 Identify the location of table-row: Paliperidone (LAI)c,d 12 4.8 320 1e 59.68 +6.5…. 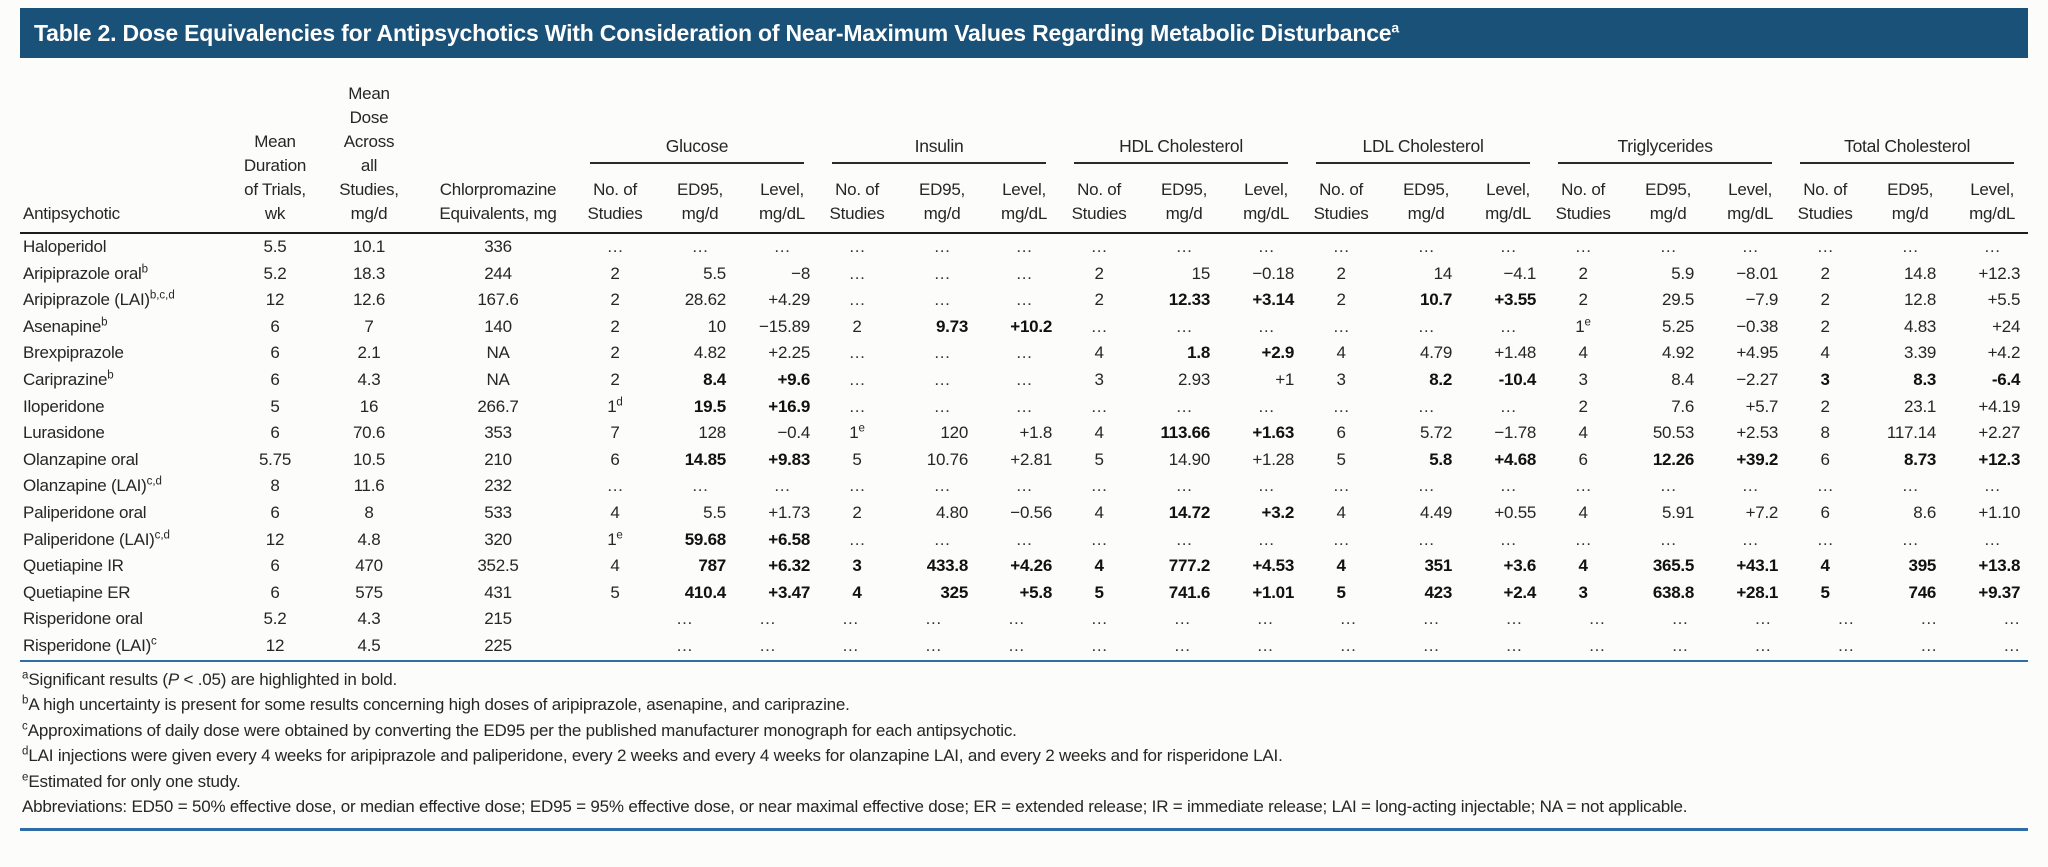
(1024, 540).